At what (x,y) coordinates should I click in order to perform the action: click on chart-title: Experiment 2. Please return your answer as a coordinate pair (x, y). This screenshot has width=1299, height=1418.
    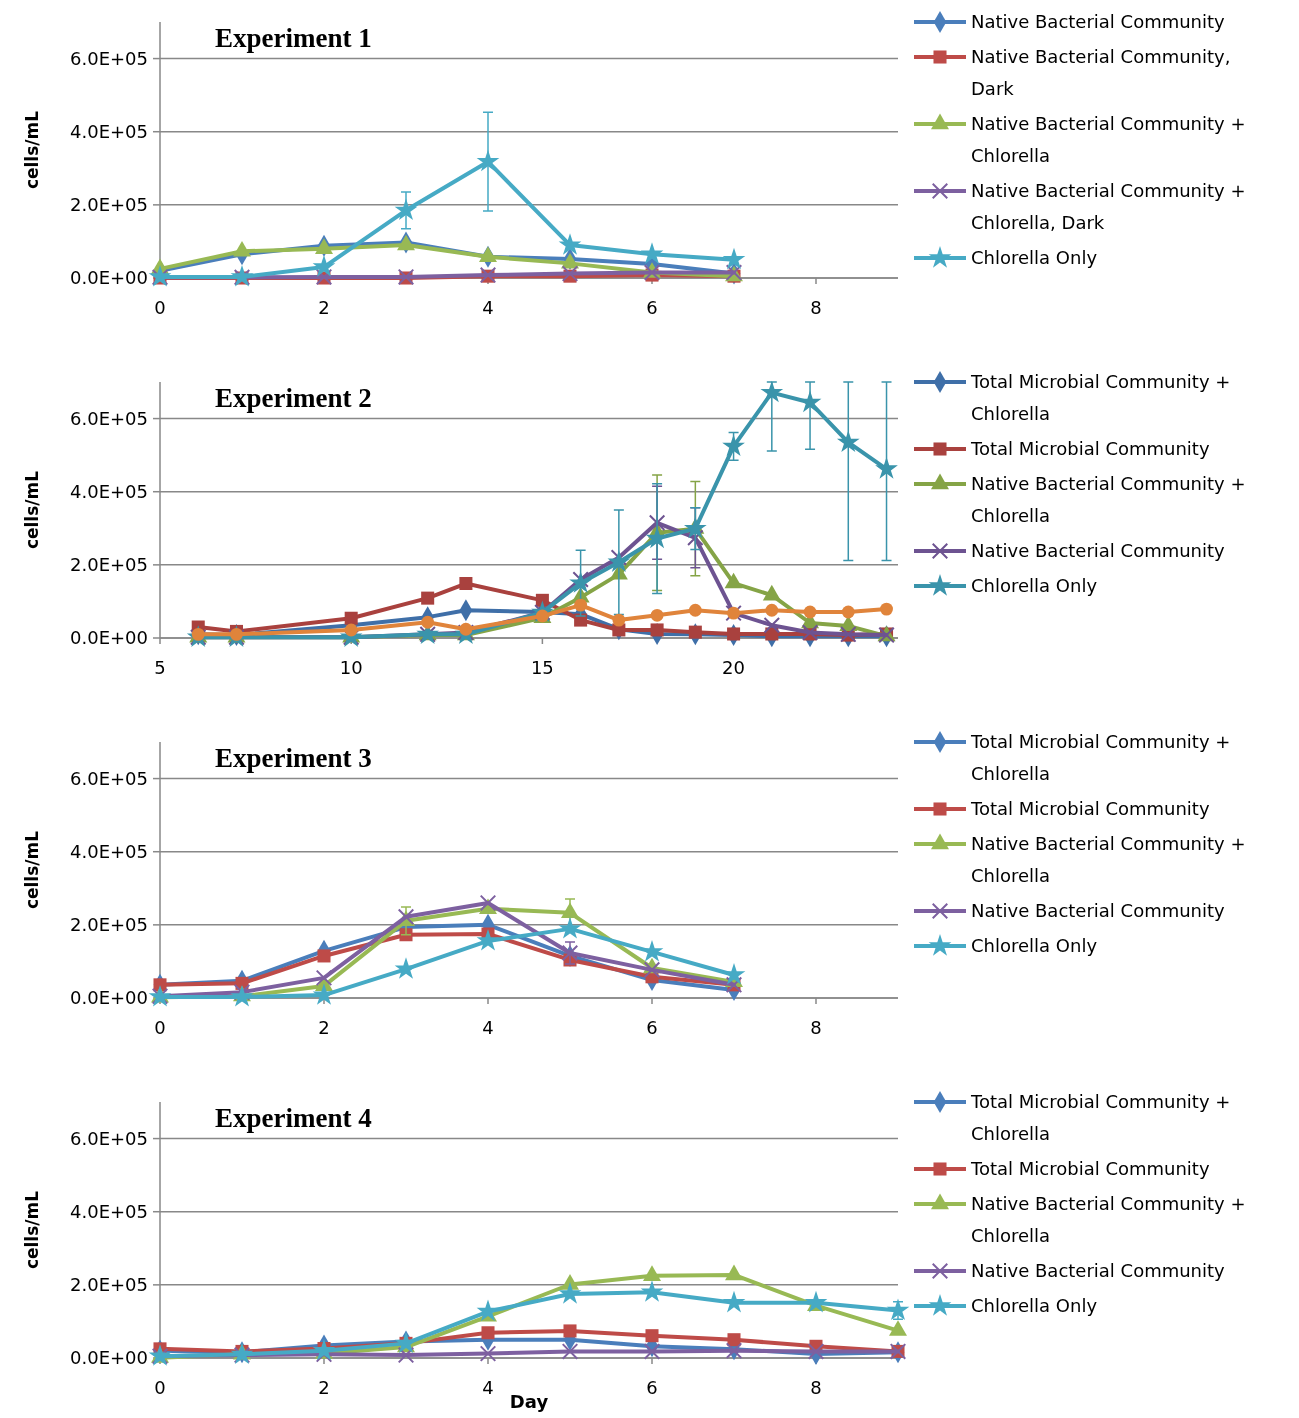
    Looking at the image, I should click on (293, 398).